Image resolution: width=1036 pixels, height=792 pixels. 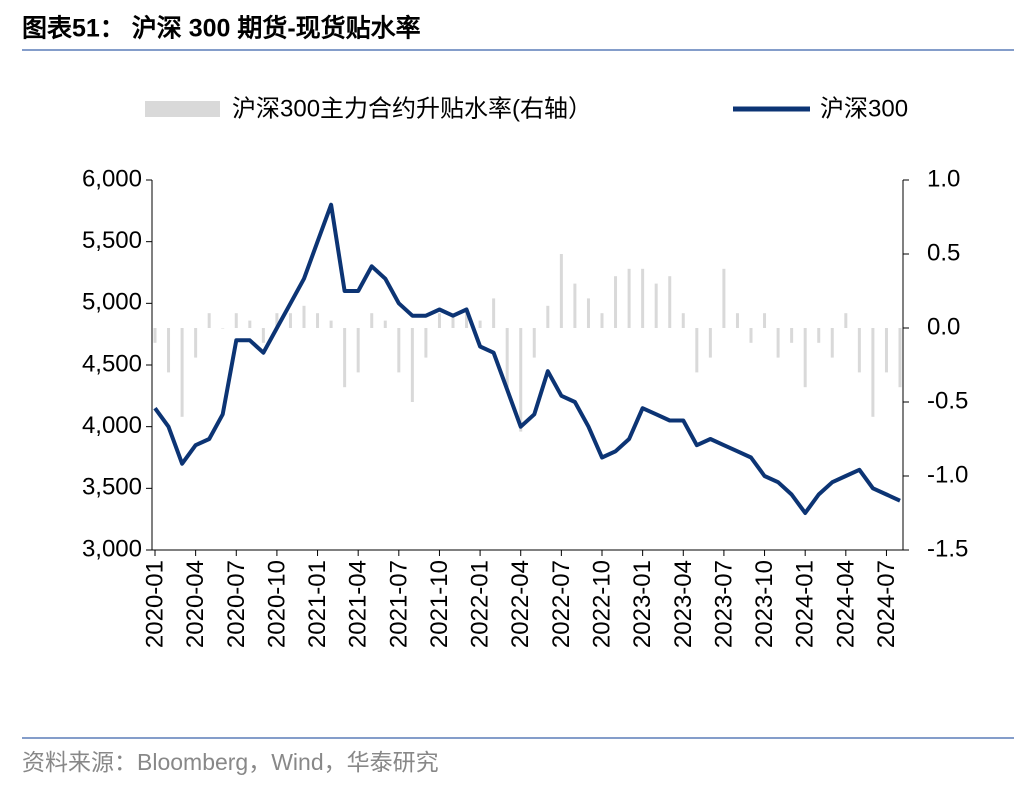 What do you see at coordinates (112, 363) in the screenshot?
I see `y-tick-label: 4,500` at bounding box center [112, 363].